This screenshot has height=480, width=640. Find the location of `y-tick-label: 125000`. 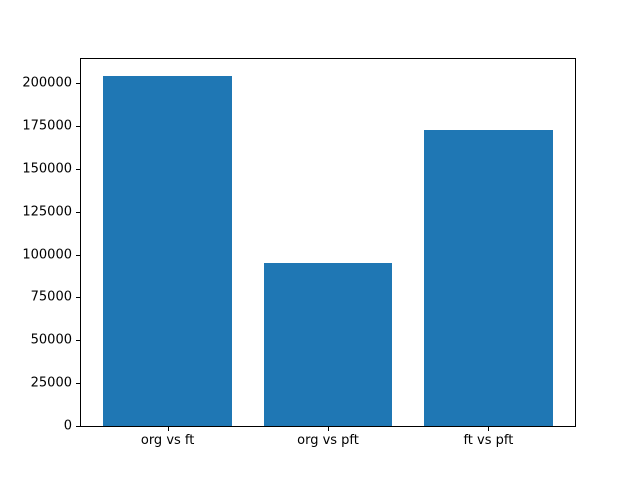

y-tick-label: 125000 is located at coordinates (47, 212).